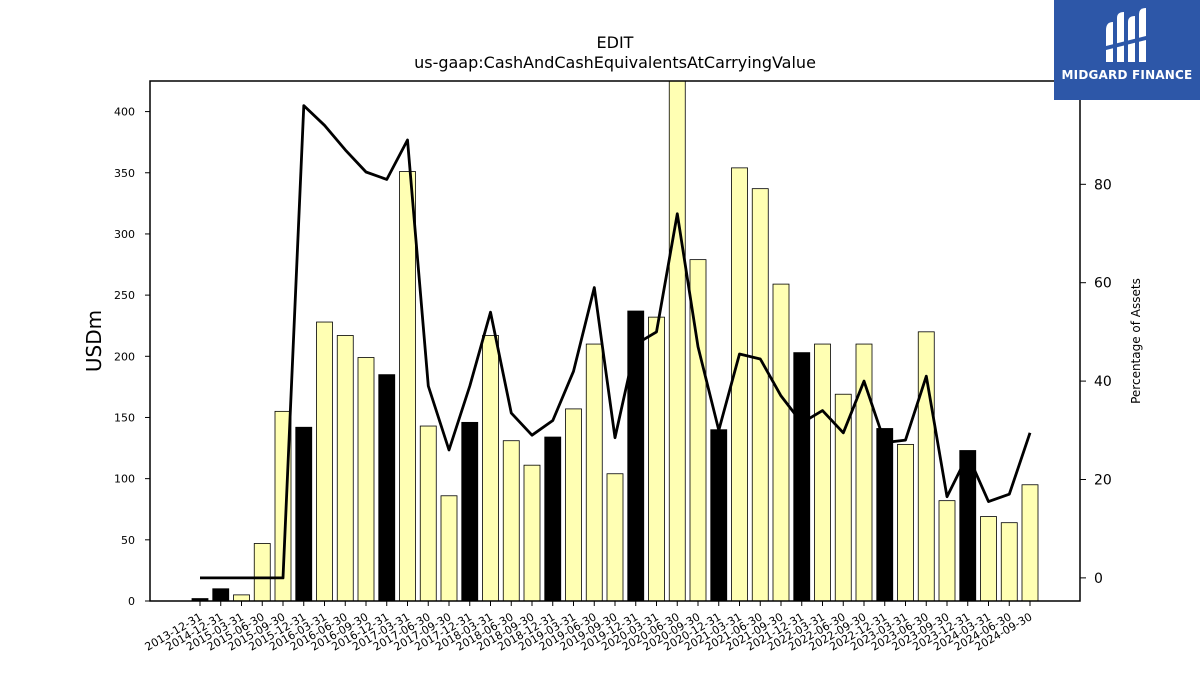 This screenshot has height=675, width=1200. I want to click on brand-logo: MIDGARD FINANCE, so click(1127, 50).